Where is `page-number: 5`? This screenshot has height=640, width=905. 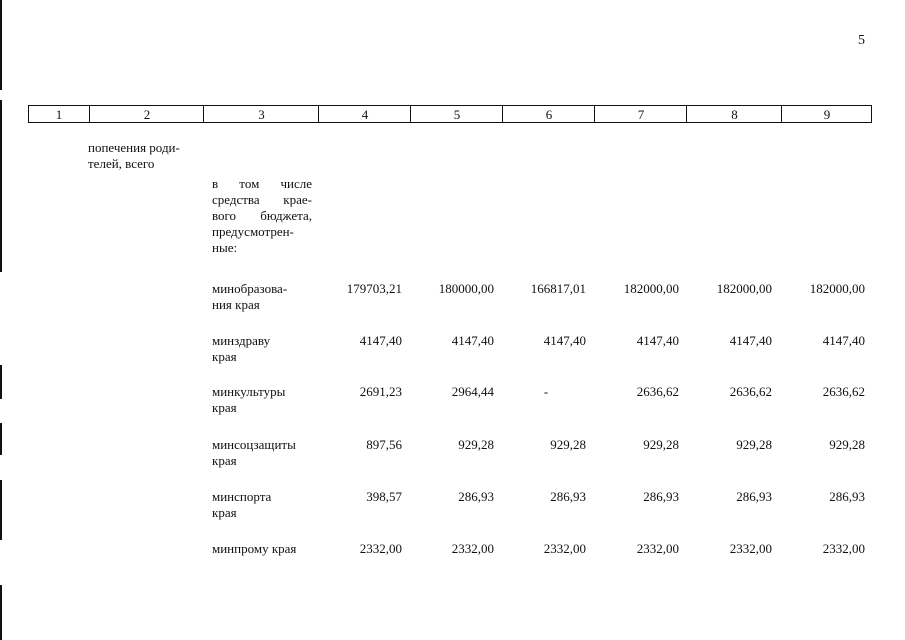
page-number: 5 is located at coordinates (861, 40).